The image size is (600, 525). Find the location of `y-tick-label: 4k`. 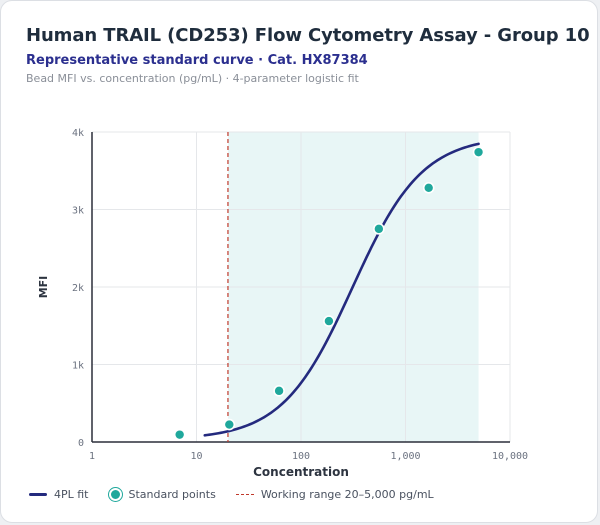

y-tick-label: 4k is located at coordinates (78, 133).